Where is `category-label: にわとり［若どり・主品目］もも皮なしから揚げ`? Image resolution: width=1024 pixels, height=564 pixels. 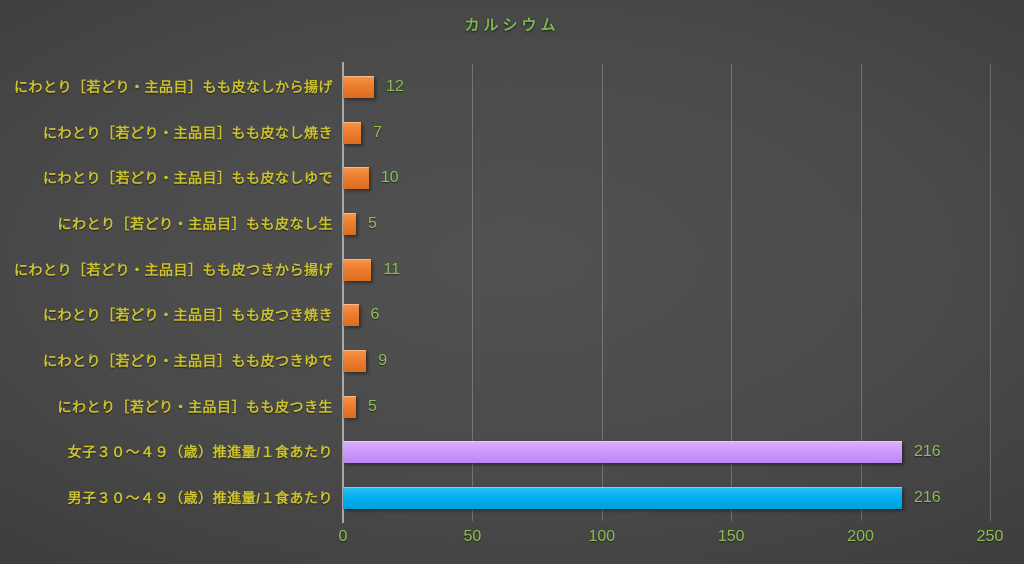 category-label: にわとり［若どり・主品目］もも皮なしから揚げ is located at coordinates (173, 86).